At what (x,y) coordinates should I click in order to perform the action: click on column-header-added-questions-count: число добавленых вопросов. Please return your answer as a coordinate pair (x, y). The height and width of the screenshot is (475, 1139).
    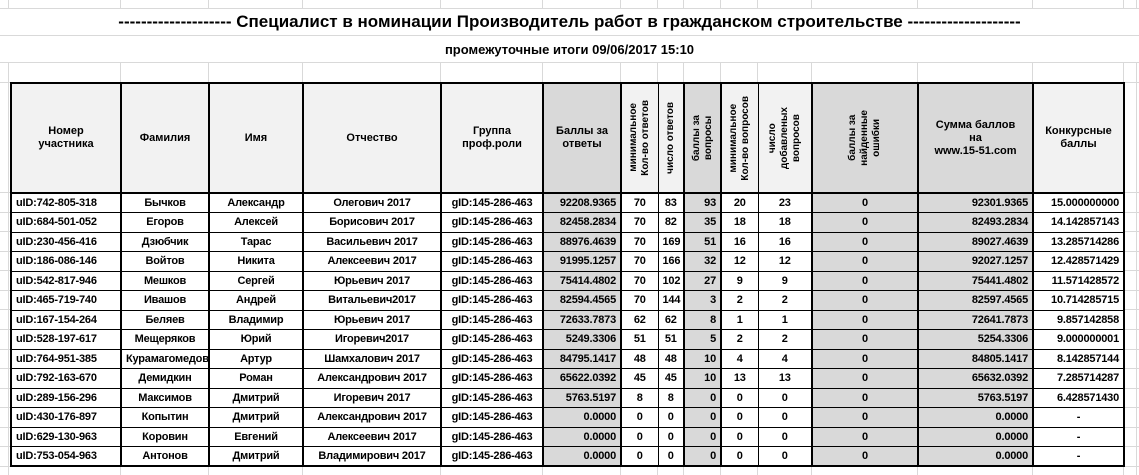
    Looking at the image, I should click on (785, 138).